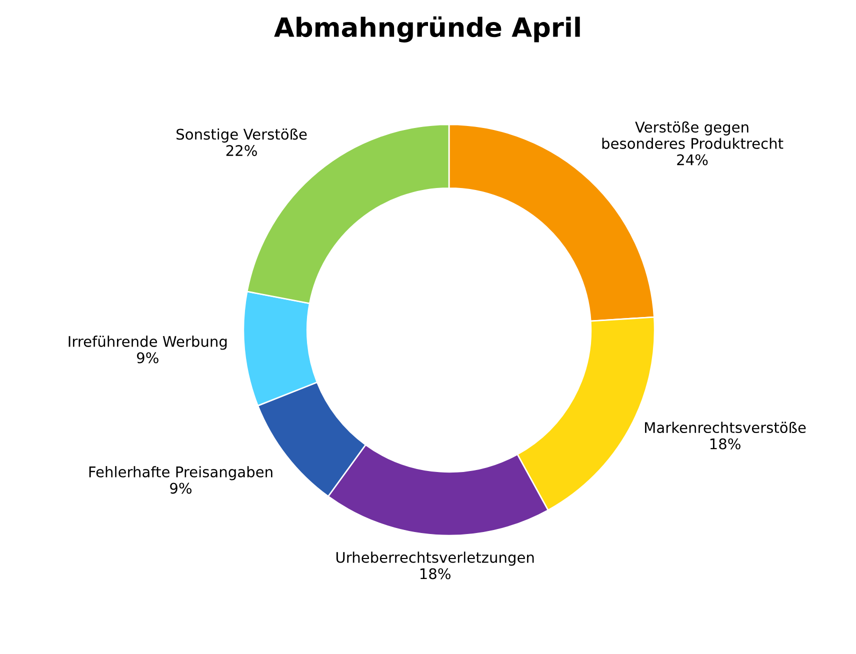 The width and height of the screenshot is (856, 654). What do you see at coordinates (692, 160) in the screenshot?
I see `data-label: 24%` at bounding box center [692, 160].